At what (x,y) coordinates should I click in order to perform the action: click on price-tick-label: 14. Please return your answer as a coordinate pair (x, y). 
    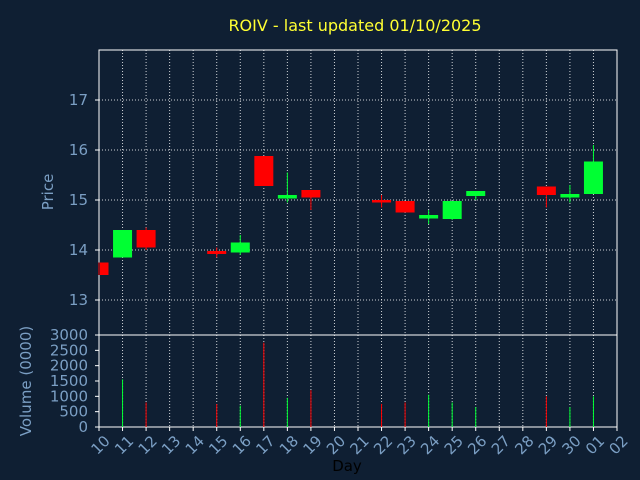
    Looking at the image, I should click on (78, 250).